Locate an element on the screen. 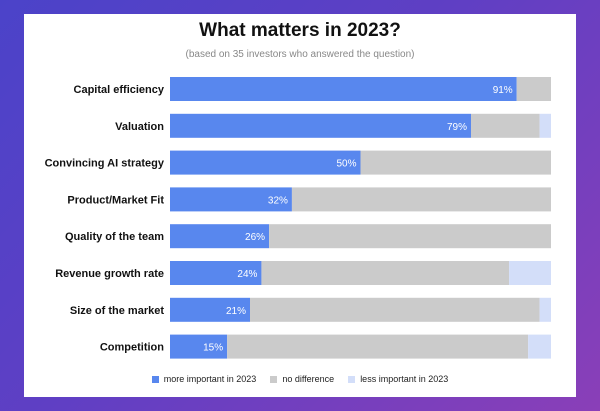 Image resolution: width=600 pixels, height=411 pixels. data-label: 50% is located at coordinates (346, 164).